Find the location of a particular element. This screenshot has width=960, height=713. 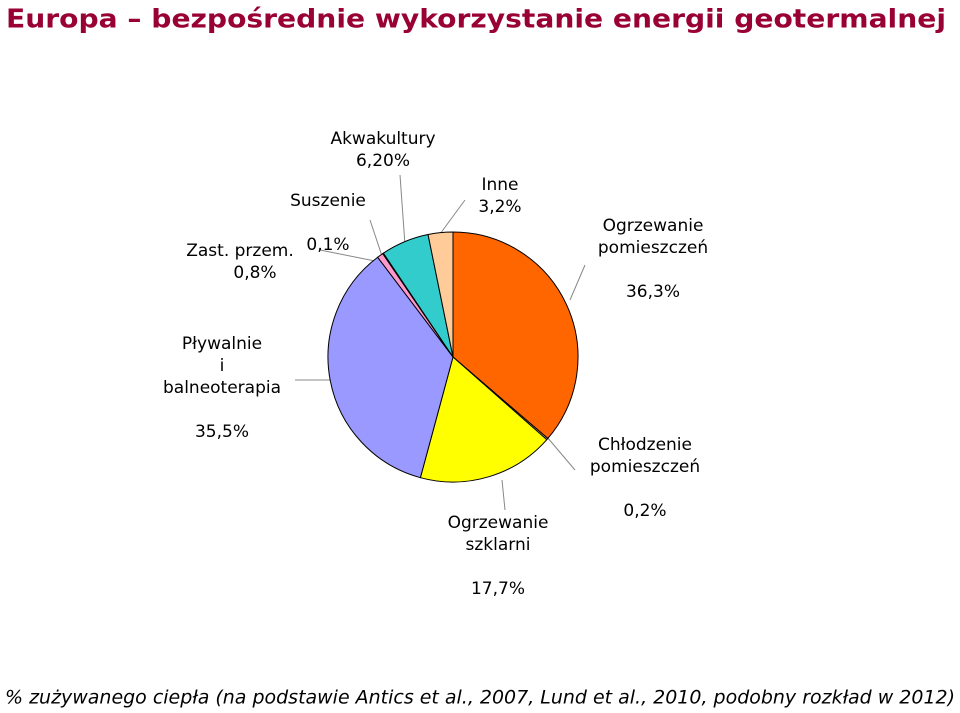

slice-value-label: 35,5% is located at coordinates (222, 432).